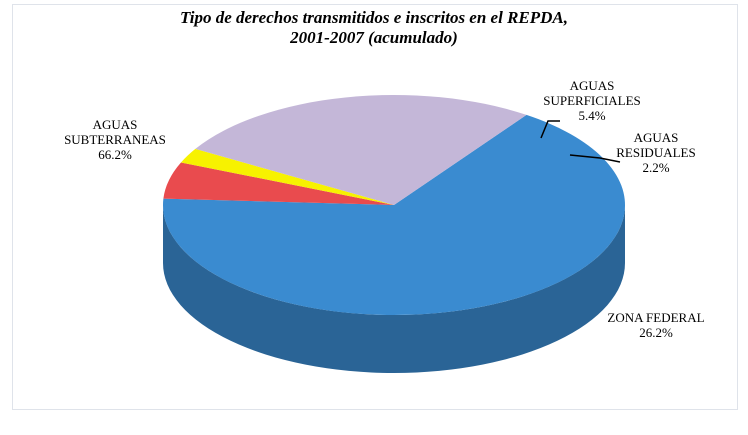 This screenshot has height=435, width=748. I want to click on value-label: 2.2%, so click(656, 167).